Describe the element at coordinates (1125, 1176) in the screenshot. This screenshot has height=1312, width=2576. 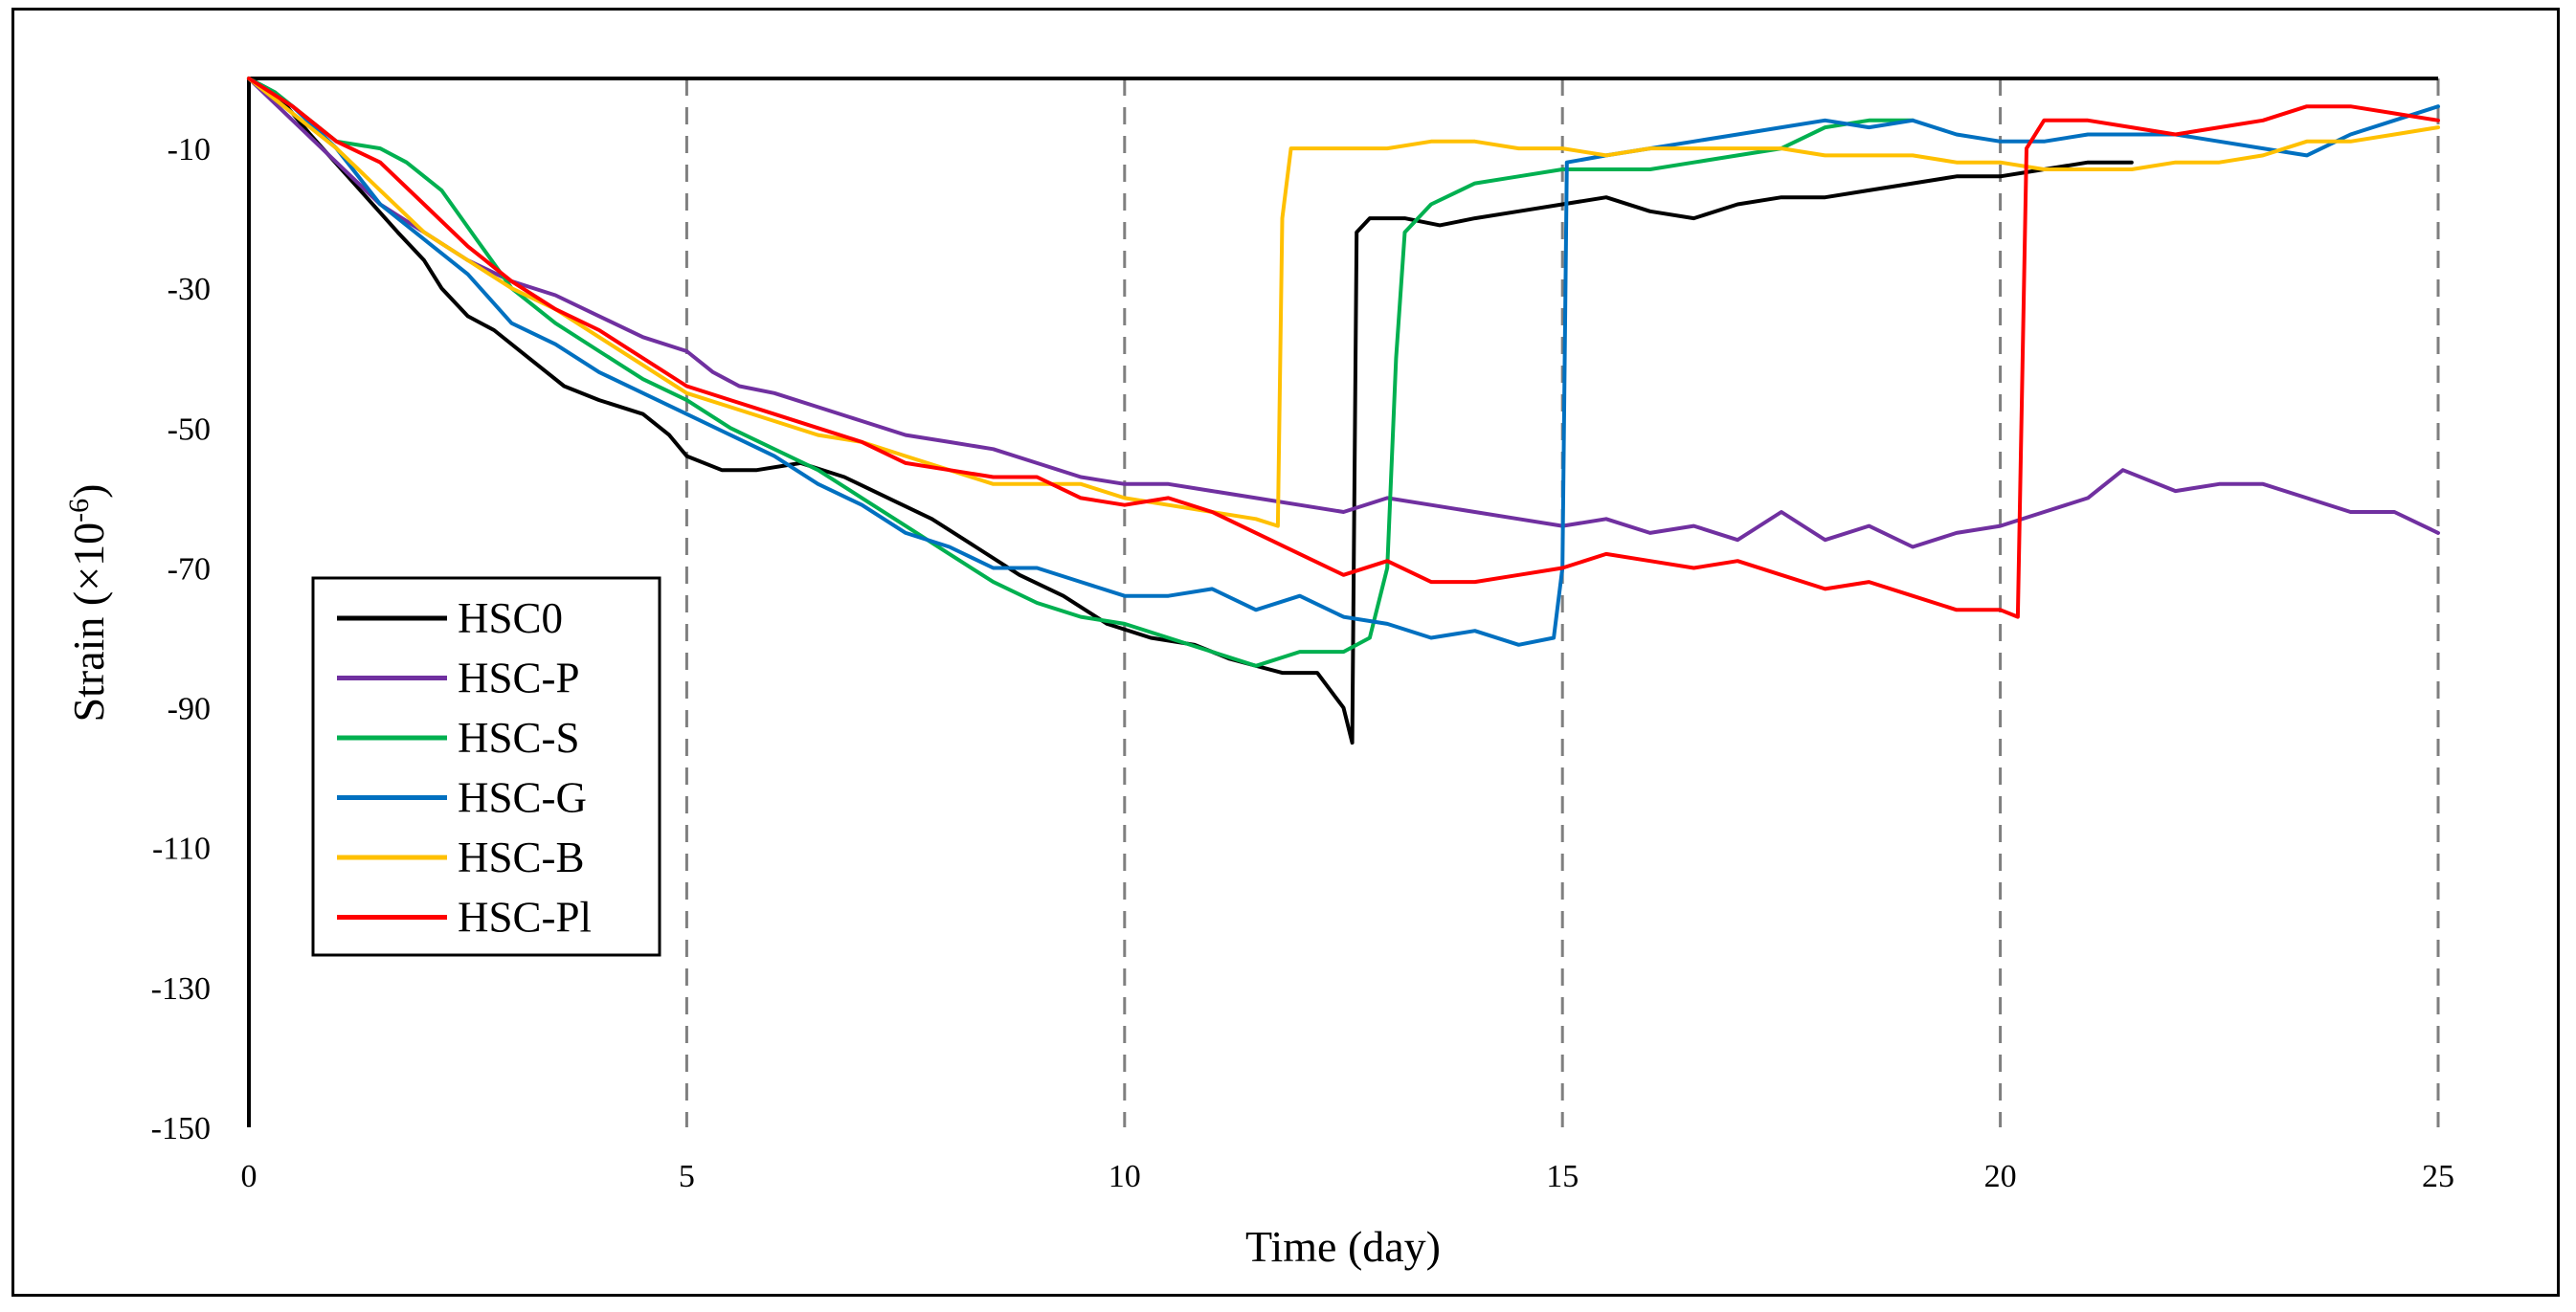
I see `x-tick-label: 10` at that location.